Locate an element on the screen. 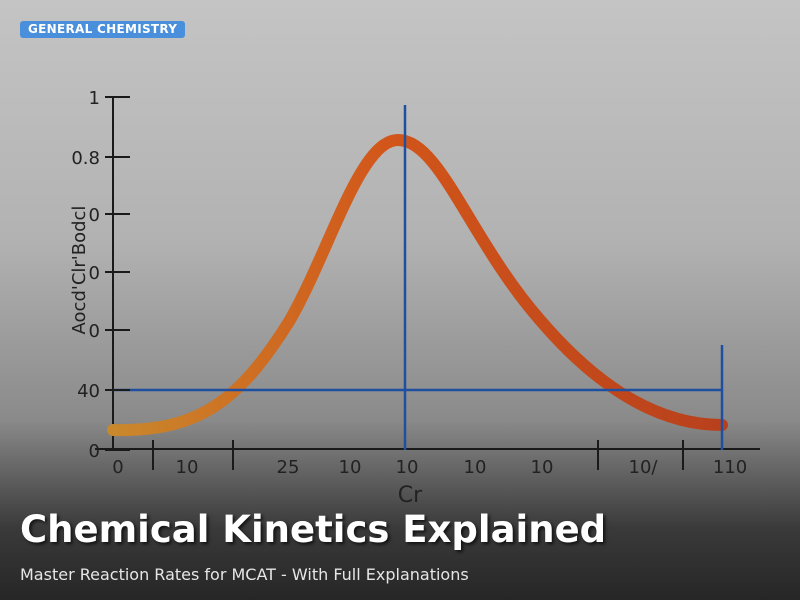 The width and height of the screenshot is (800, 600). x-tick-label: 0 is located at coordinates (117, 467).